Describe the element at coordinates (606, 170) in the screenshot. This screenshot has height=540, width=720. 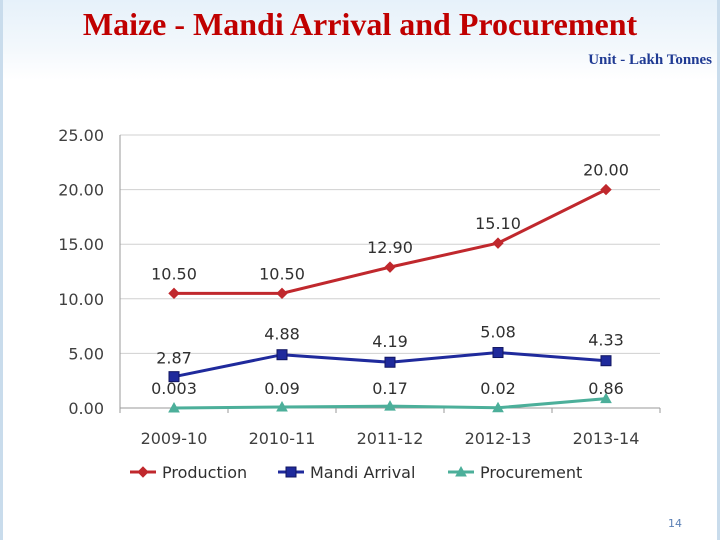
I see `production-data-label: 20.00` at that location.